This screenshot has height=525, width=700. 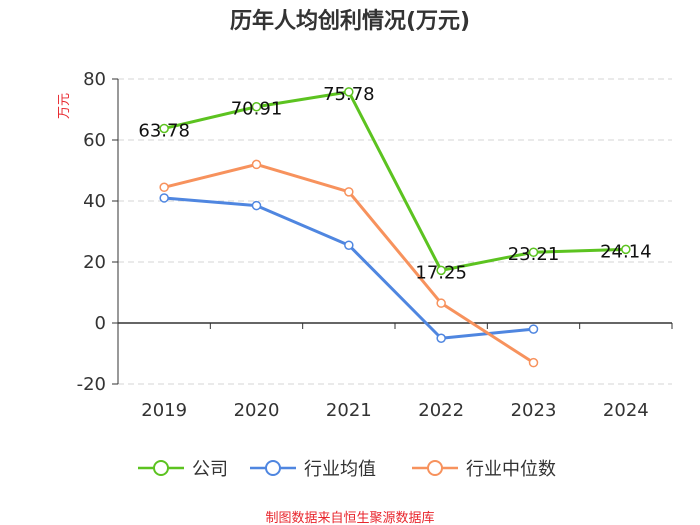 What do you see at coordinates (210, 469) in the screenshot?
I see `legend-label: 公司` at bounding box center [210, 469].